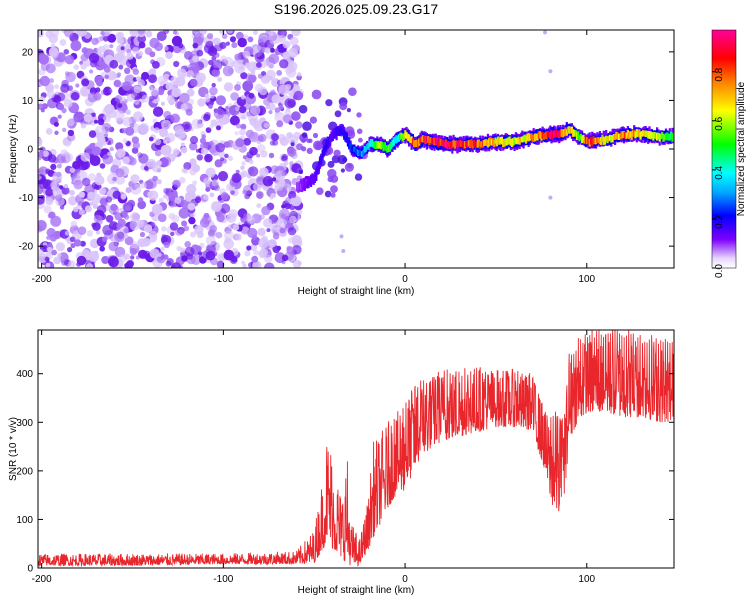 This screenshot has height=600, width=750. I want to click on colorbar-ticks: 0.0 0.2 0.4 0.6 0.8, so click(718, 172).